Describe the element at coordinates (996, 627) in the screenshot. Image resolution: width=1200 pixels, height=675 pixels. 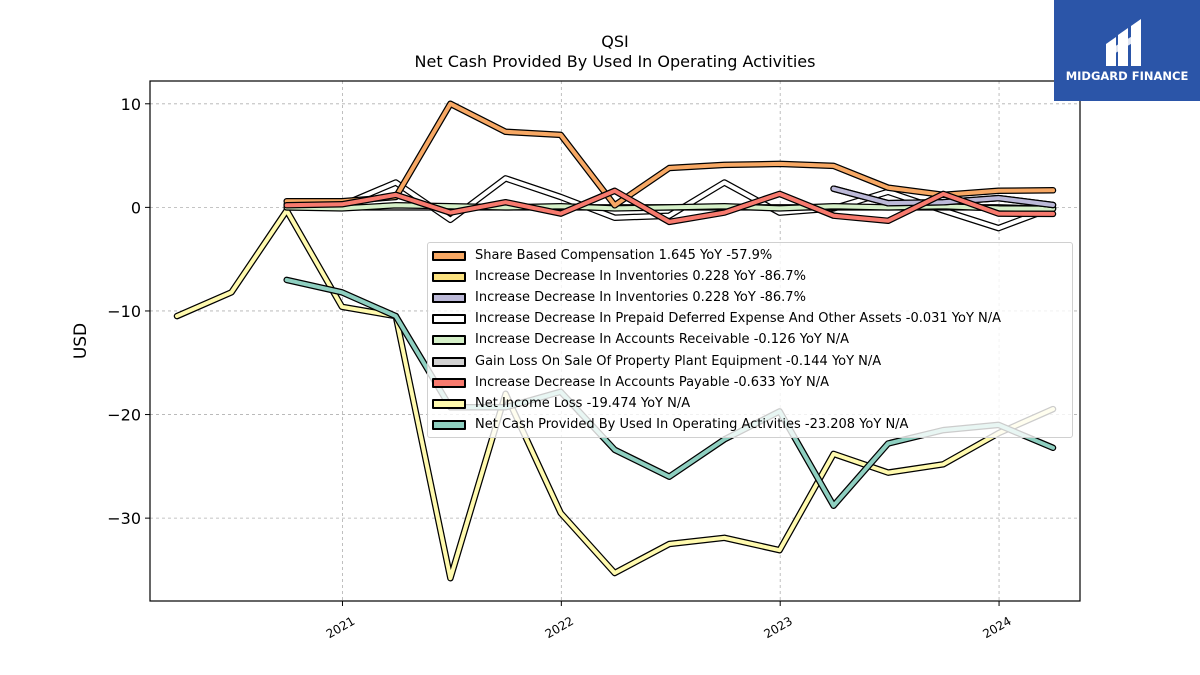
I see `x-tick-label: 2024` at that location.